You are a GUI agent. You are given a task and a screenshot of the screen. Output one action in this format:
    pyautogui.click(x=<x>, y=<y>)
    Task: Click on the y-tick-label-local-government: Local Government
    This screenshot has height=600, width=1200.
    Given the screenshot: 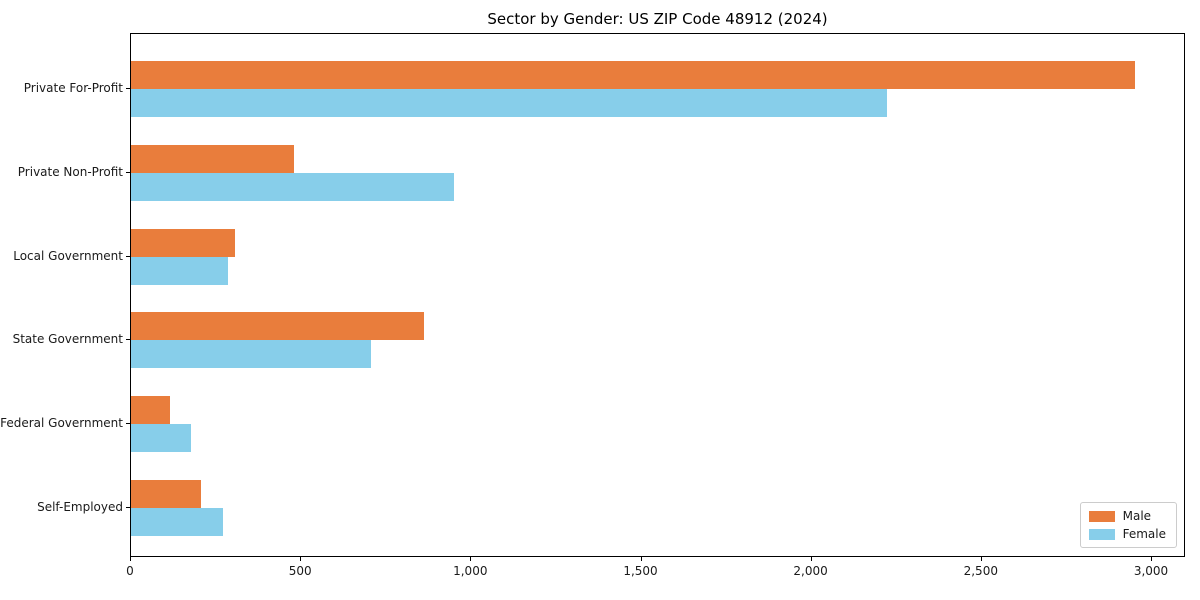 What is the action you would take?
    pyautogui.click(x=68, y=255)
    